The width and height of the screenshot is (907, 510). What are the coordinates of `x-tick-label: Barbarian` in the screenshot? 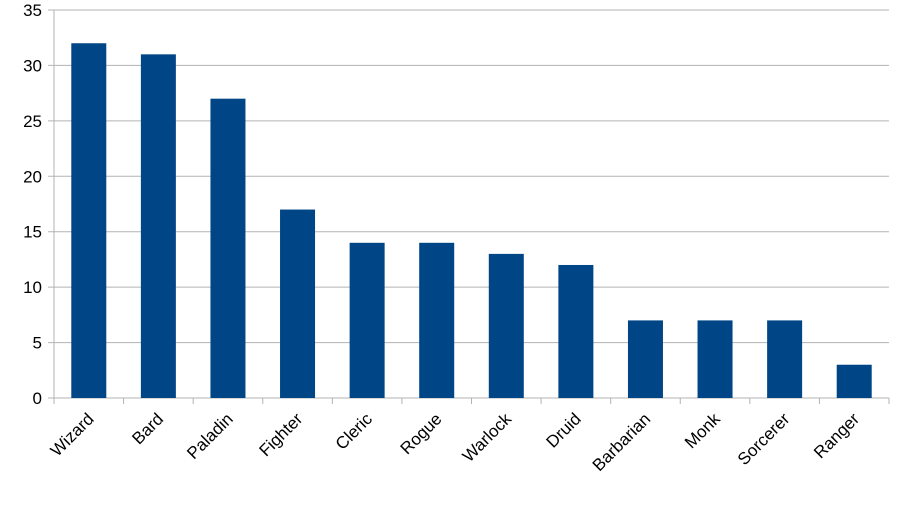 It's located at (622, 442).